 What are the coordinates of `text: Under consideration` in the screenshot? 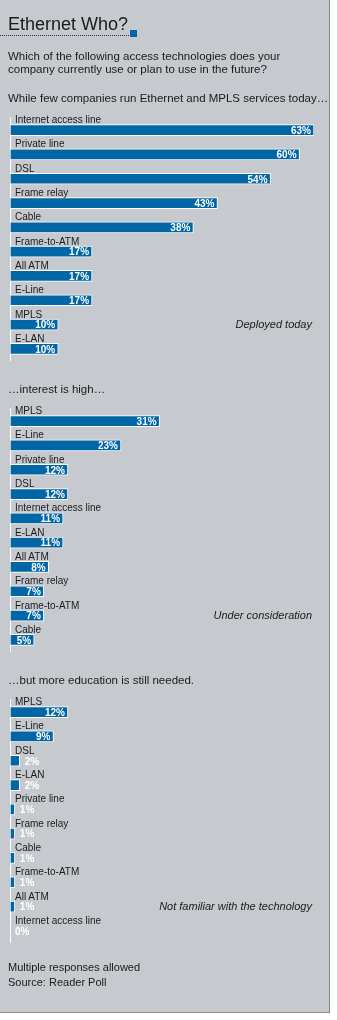 It's located at (262, 614).